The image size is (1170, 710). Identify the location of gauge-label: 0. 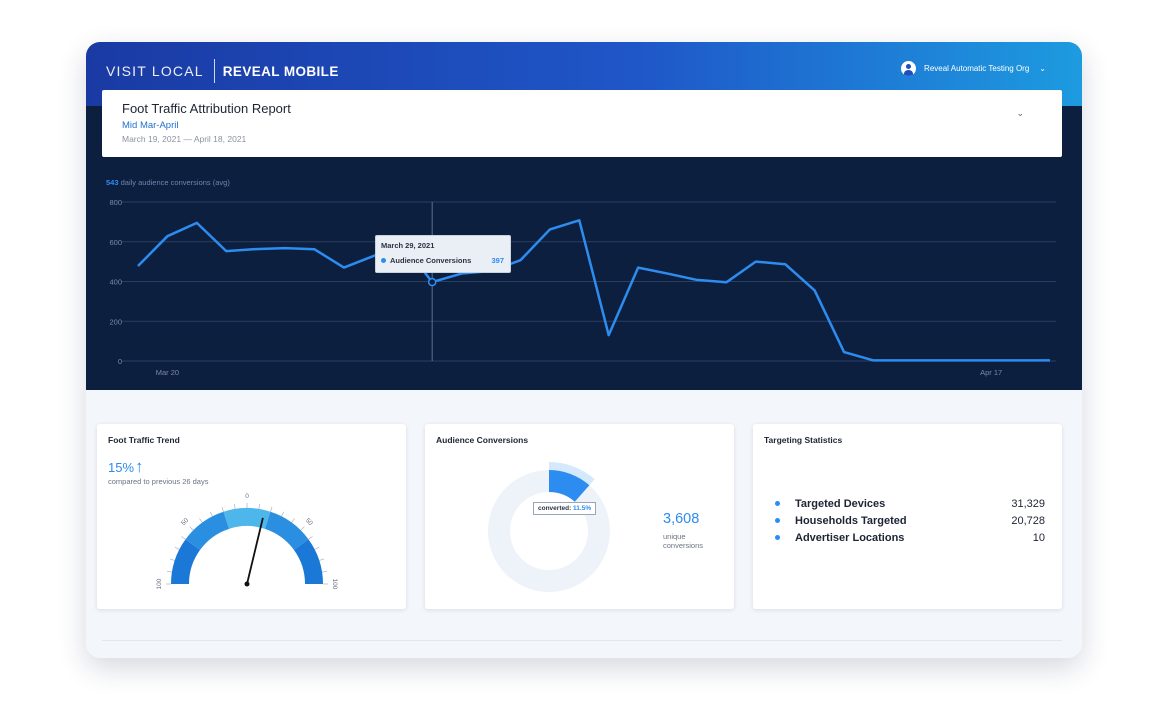
(247, 496).